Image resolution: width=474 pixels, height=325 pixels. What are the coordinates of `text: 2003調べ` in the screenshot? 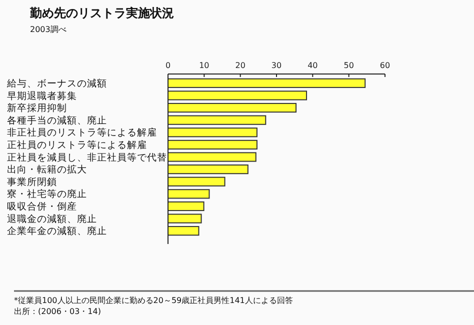 It's located at (48, 29).